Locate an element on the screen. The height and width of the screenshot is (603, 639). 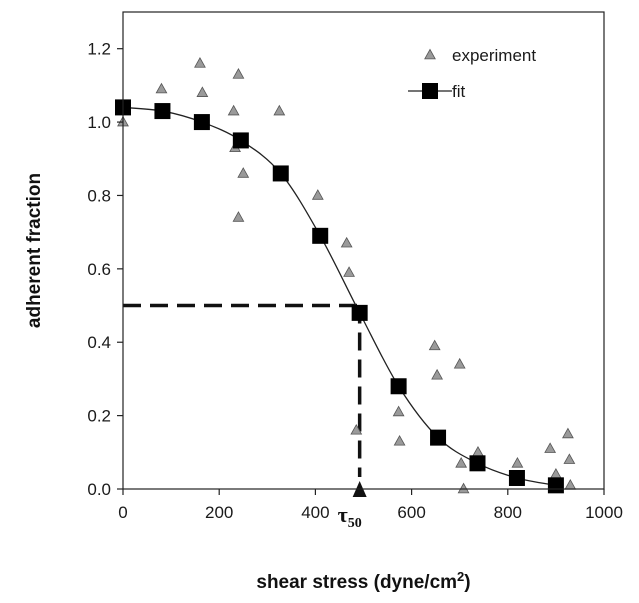
tau50-label: τ50 is located at coordinates (350, 516).